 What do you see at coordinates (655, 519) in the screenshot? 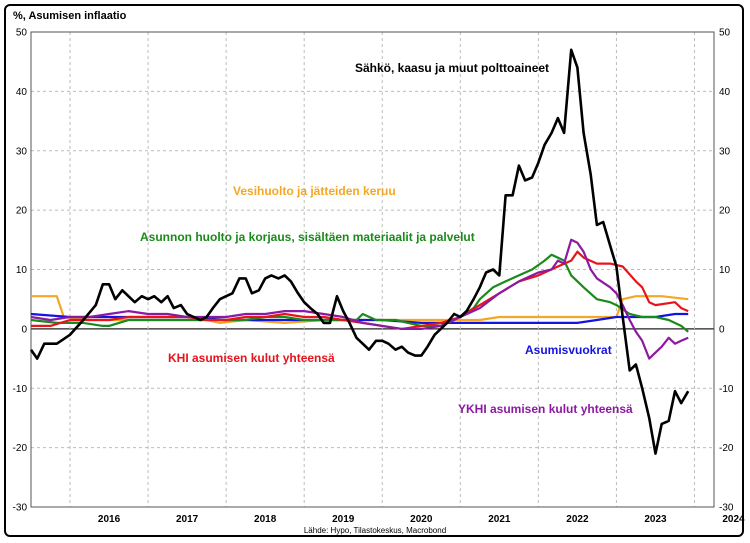
I see `x-tick-label: 2023` at bounding box center [655, 519].